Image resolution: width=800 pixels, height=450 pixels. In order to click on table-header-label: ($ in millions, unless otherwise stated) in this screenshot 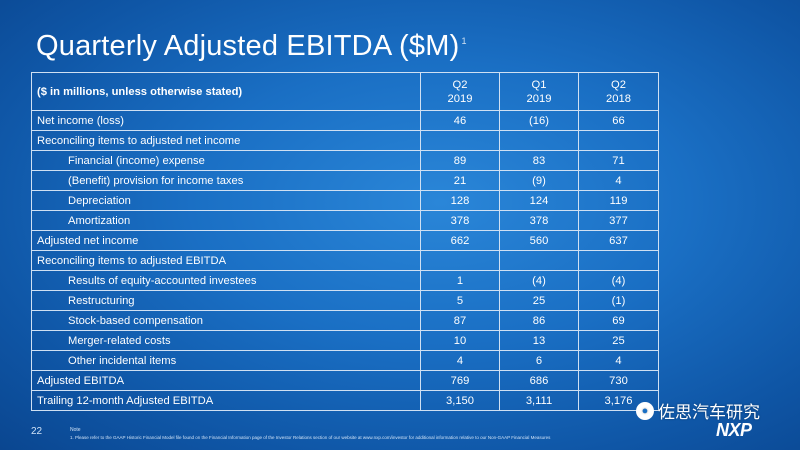, I will do `click(226, 91)`.